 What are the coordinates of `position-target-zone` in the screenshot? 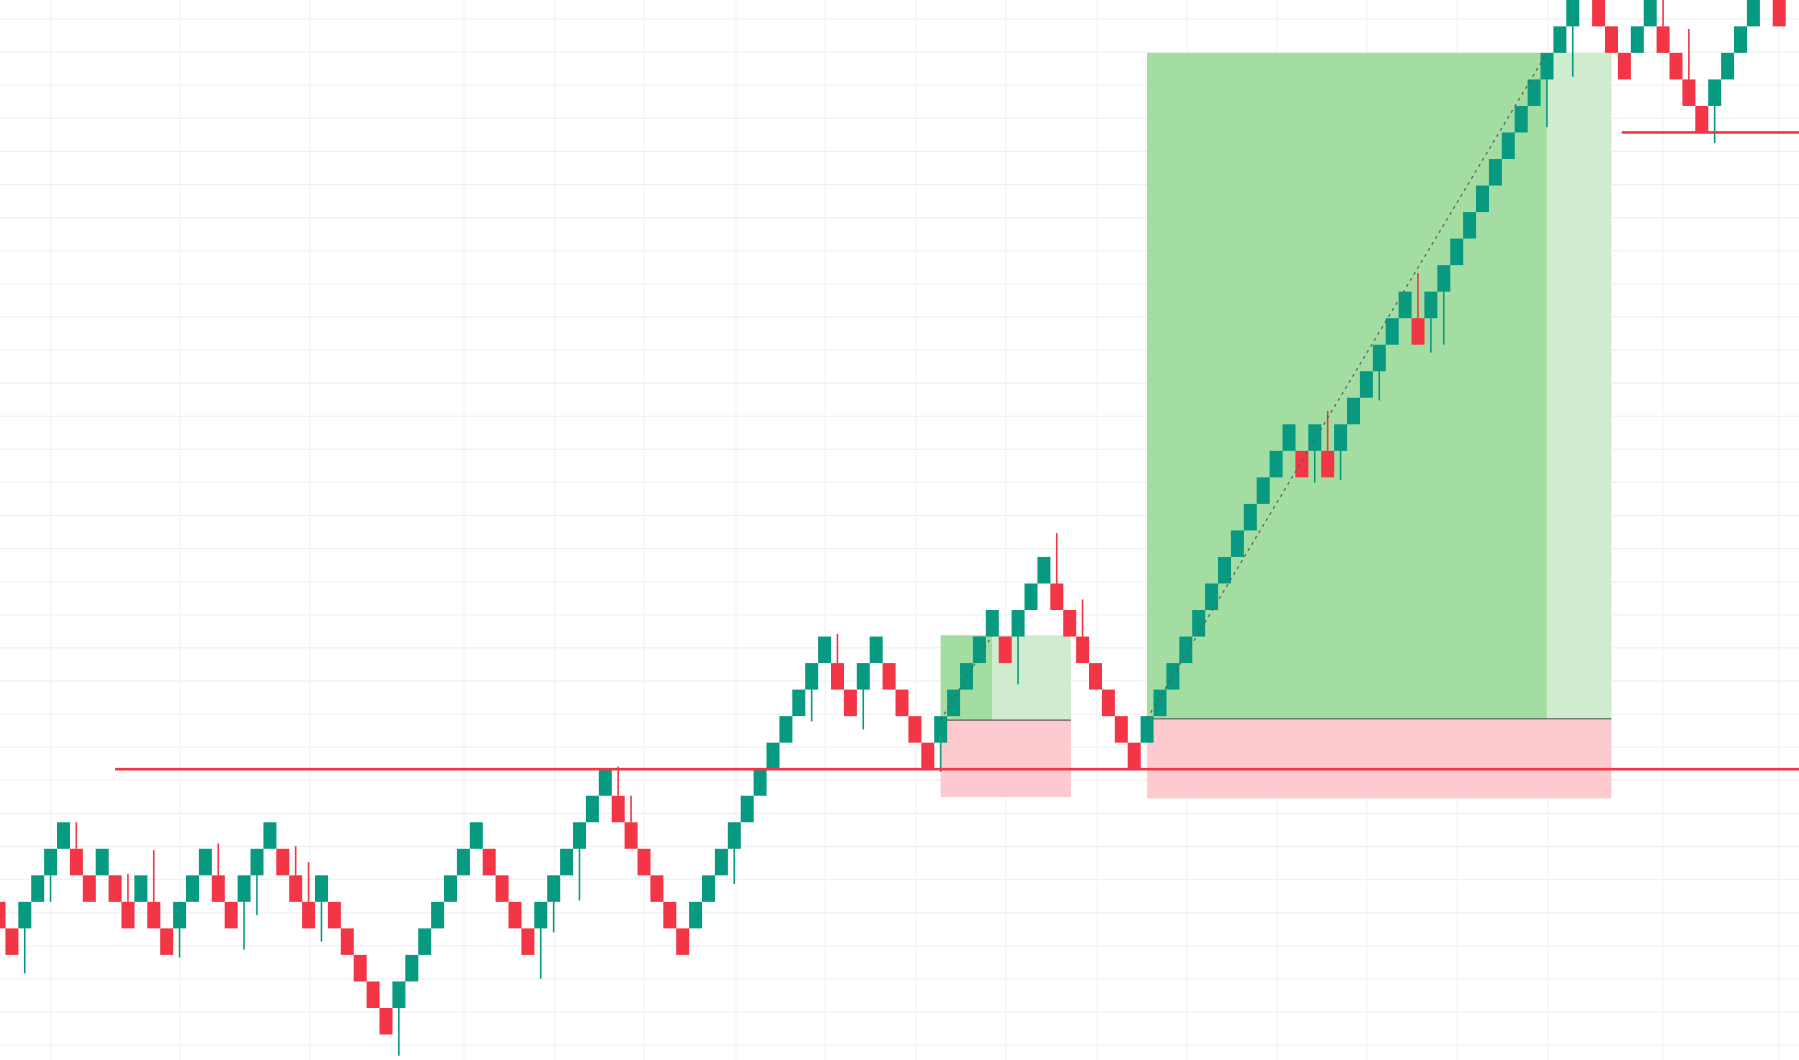 It's located at (1579, 385).